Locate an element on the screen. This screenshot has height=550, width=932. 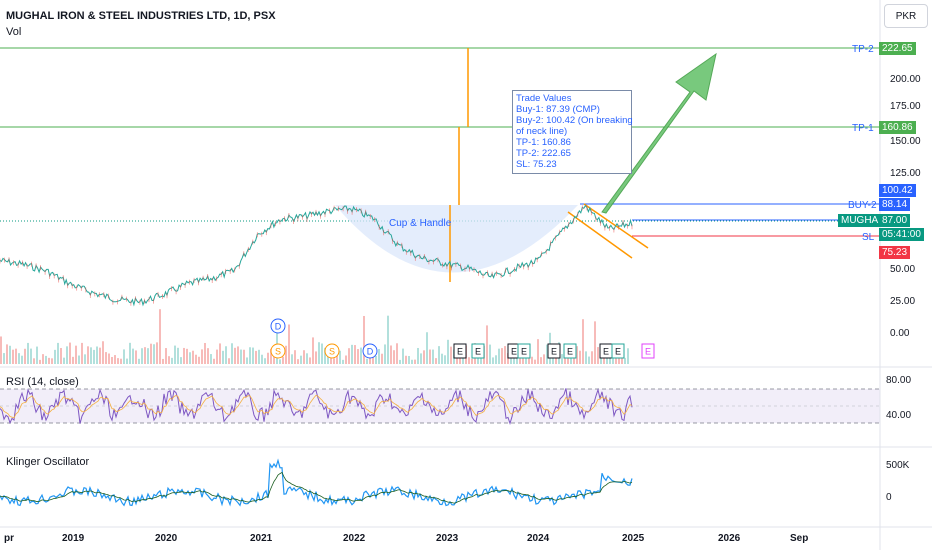
tp1-label: TP-1 is located at coordinates (863, 128).